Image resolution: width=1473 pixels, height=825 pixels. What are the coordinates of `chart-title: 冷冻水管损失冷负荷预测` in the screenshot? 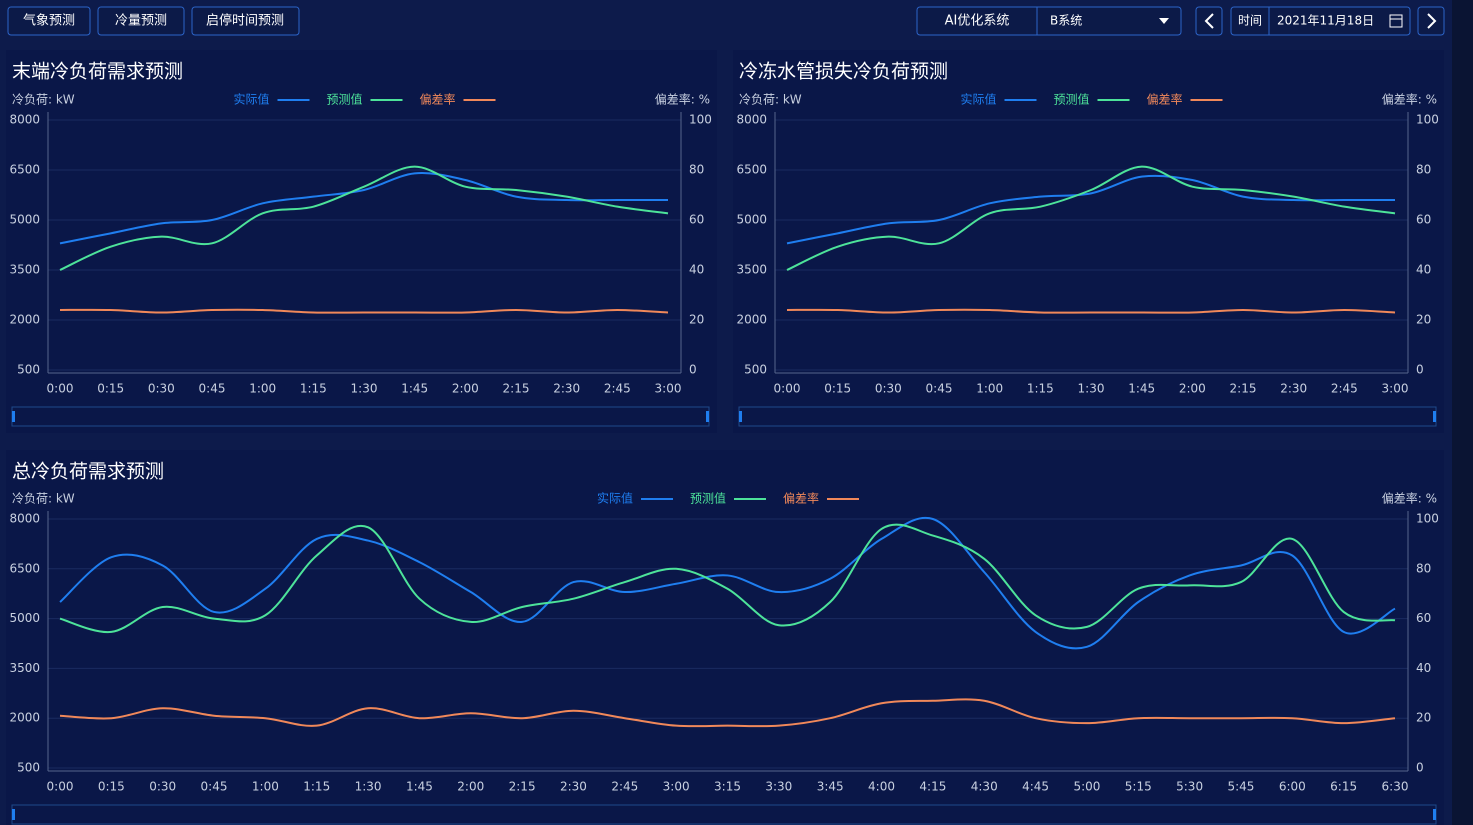 It's located at (843, 72).